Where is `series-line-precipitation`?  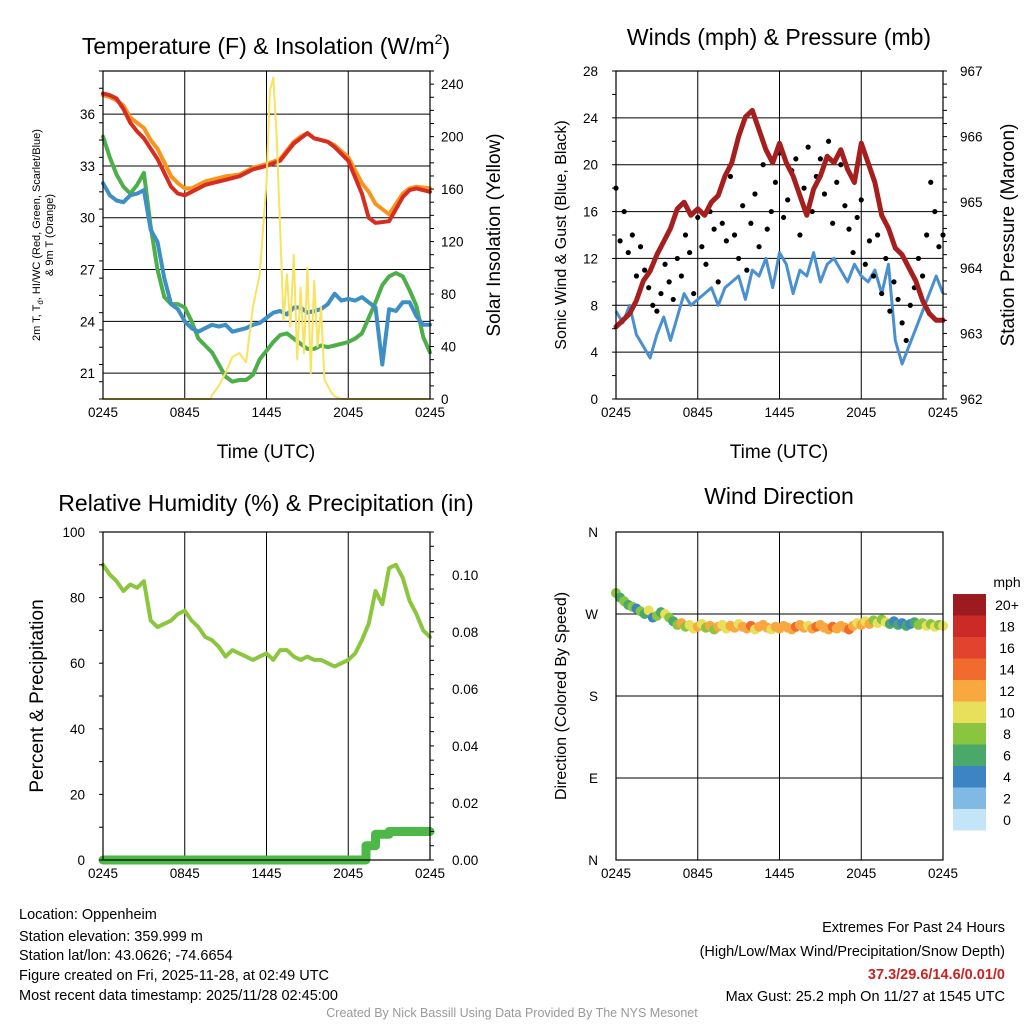 series-line-precipitation is located at coordinates (266, 846).